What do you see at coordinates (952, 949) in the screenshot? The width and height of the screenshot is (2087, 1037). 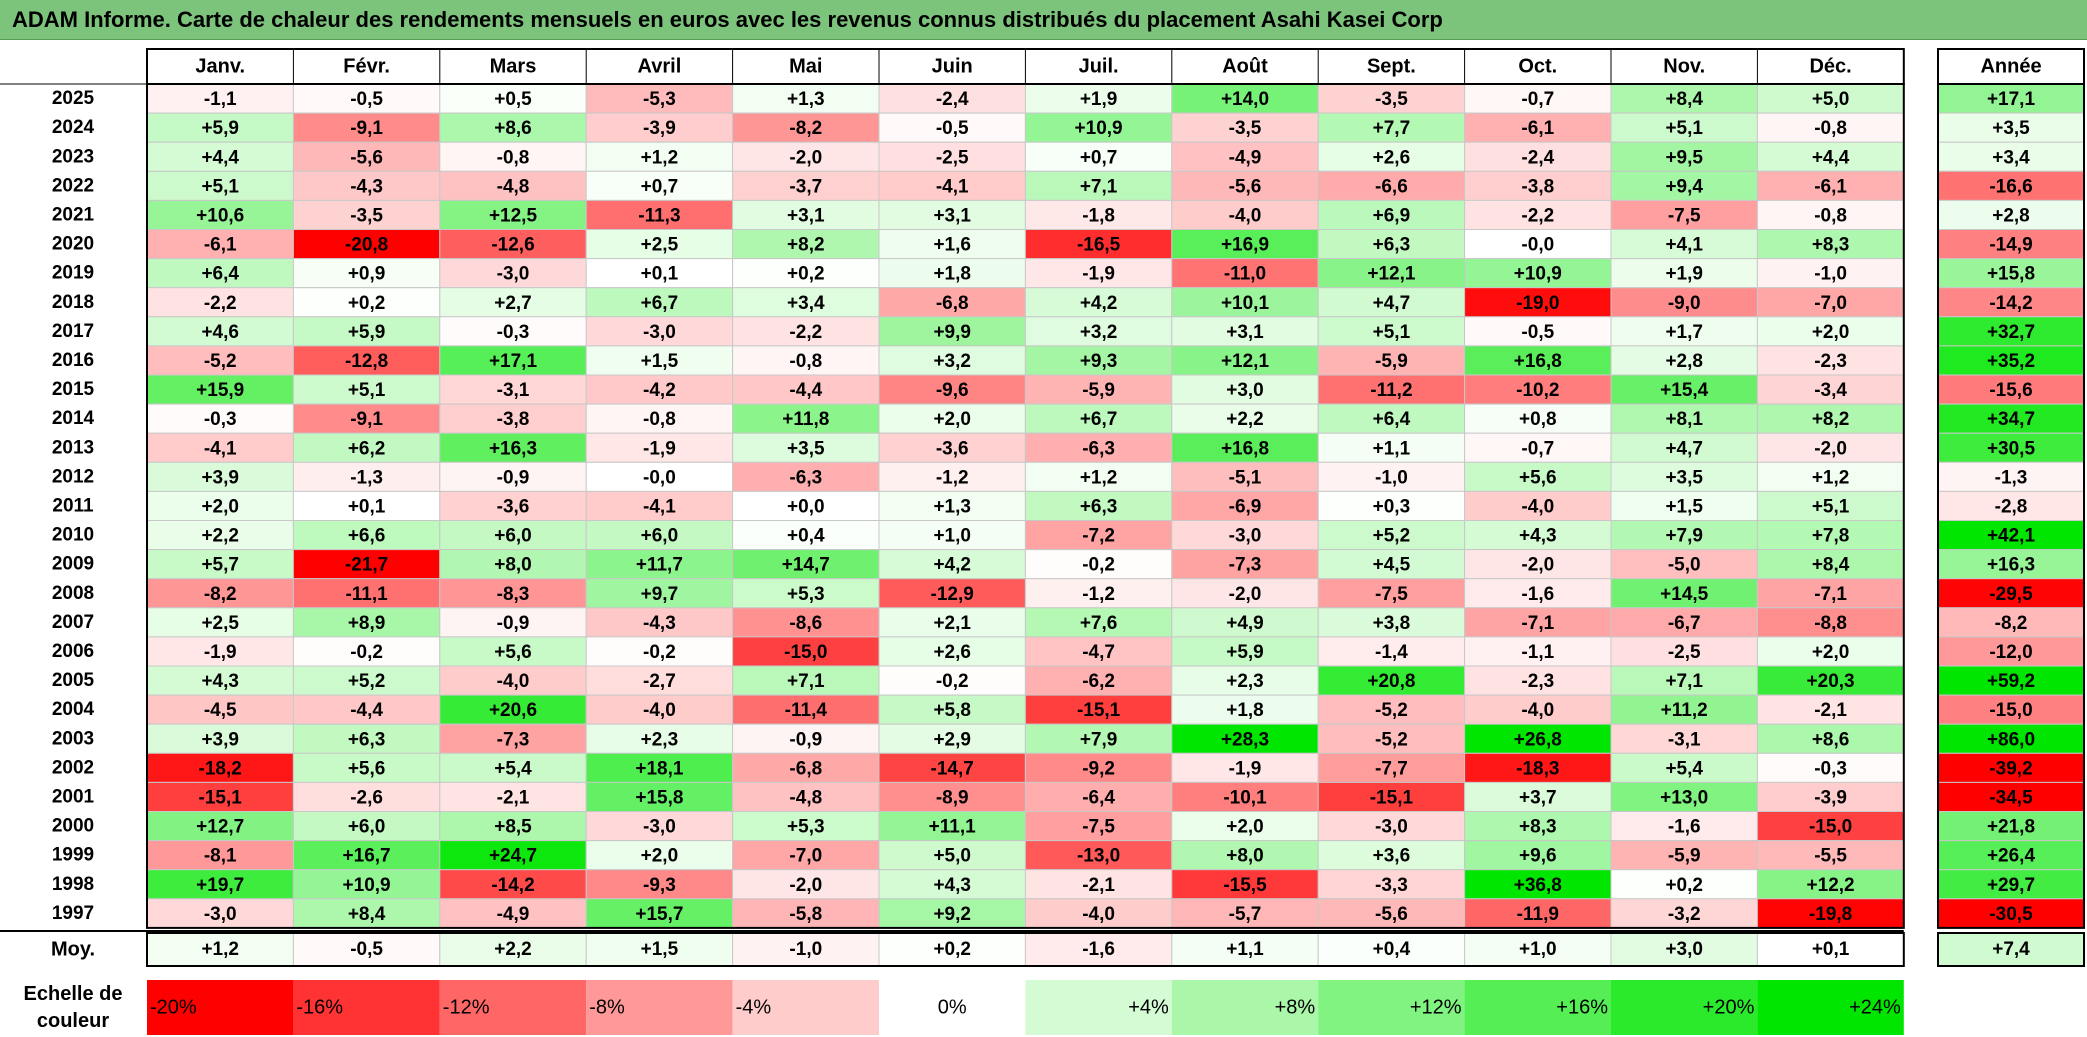 I see `average-value: +0,2` at bounding box center [952, 949].